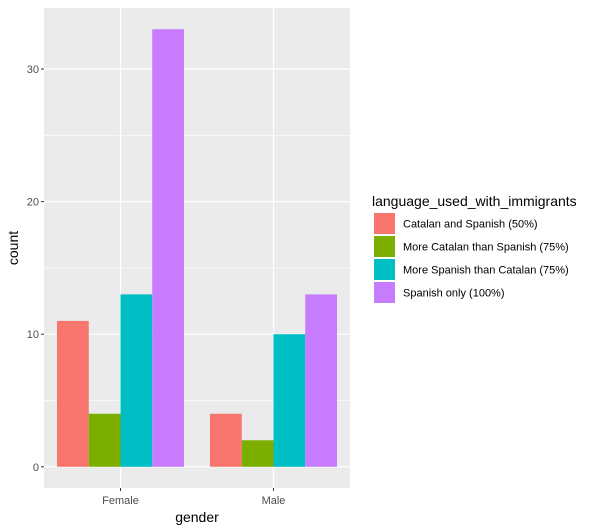 The image size is (602, 532). Describe the element at coordinates (486, 271) in the screenshot. I see `legend-label: More Spanish than Catalan (75%)` at that location.